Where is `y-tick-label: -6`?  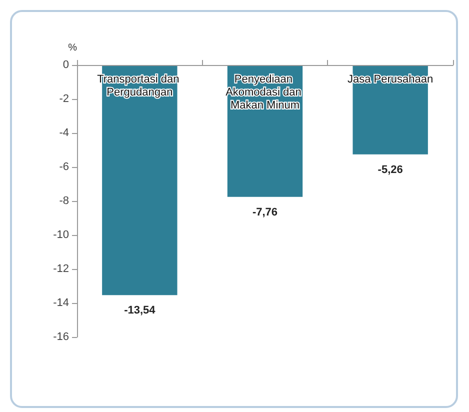
y-tick-label: -6 is located at coordinates (64, 167).